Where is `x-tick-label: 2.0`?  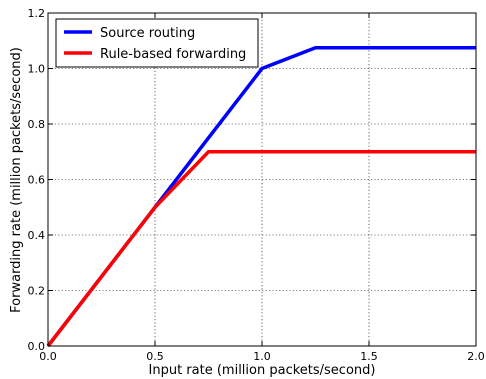
x-tick-label: 2.0 is located at coordinates (476, 356).